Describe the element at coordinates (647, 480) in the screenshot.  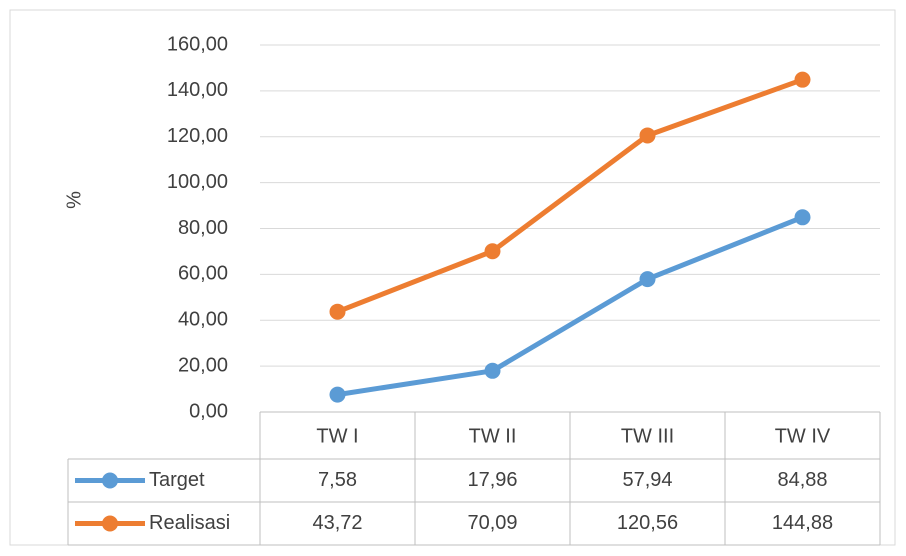
I see `table-value: 57,94` at that location.